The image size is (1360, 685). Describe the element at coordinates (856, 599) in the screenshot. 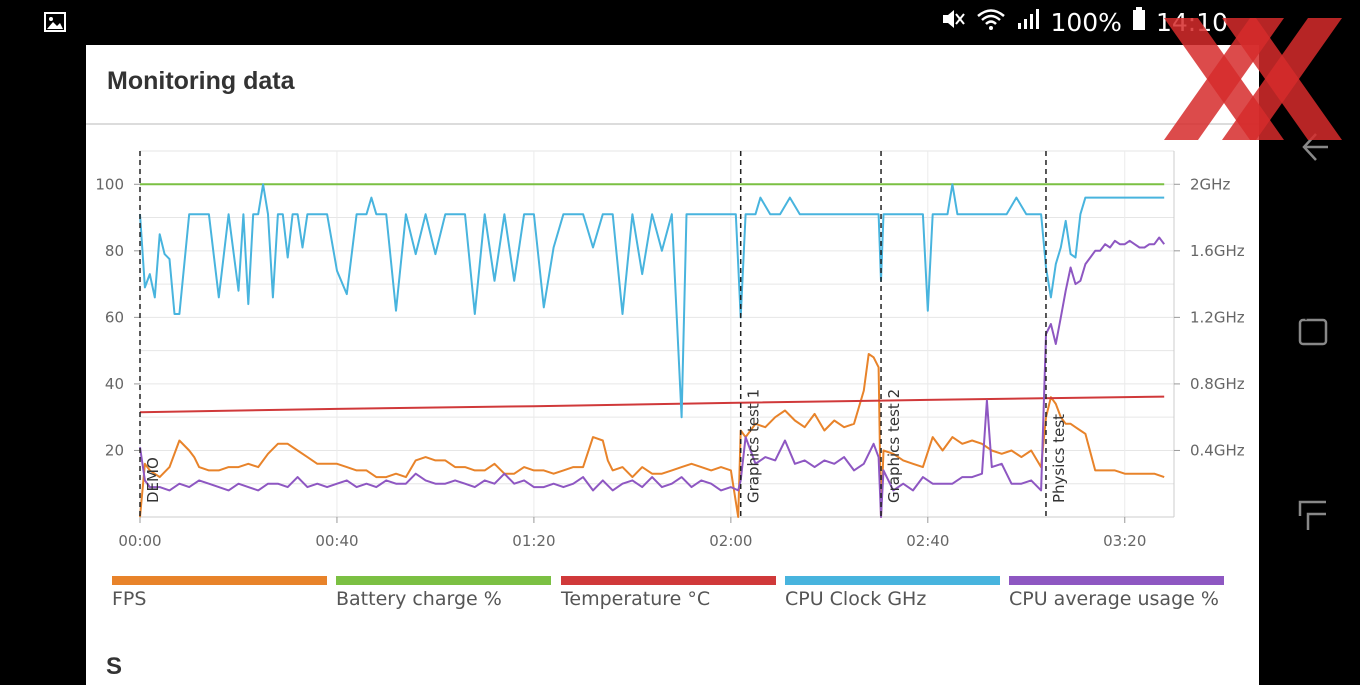

I see `legend-label: CPU Clock GHz` at that location.